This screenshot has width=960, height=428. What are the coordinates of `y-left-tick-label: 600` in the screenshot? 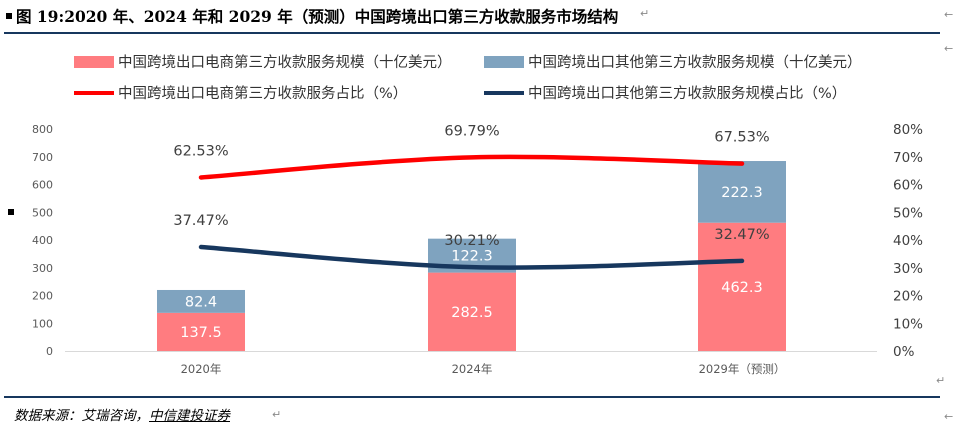 It's located at (42, 185).